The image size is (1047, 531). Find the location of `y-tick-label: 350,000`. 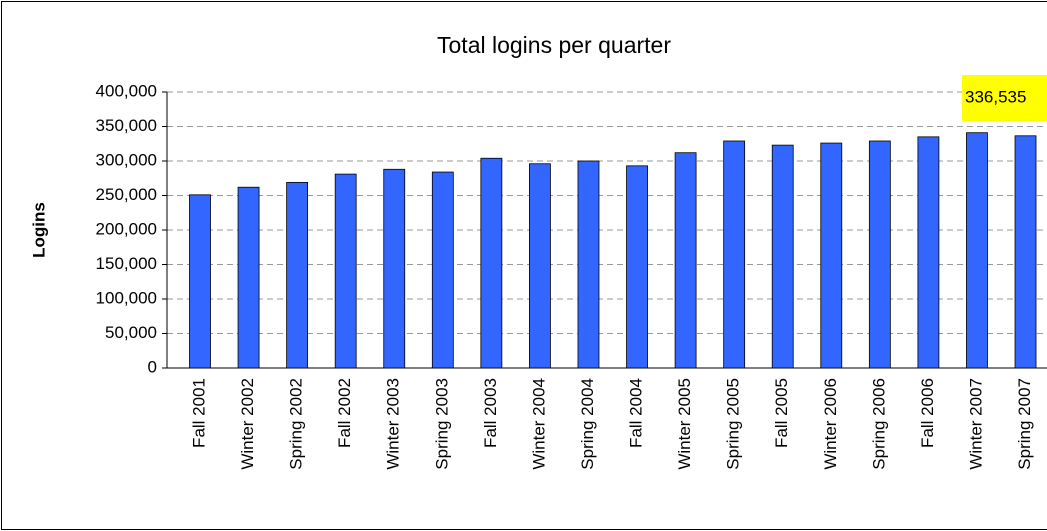

y-tick-label: 350,000 is located at coordinates (126, 125).